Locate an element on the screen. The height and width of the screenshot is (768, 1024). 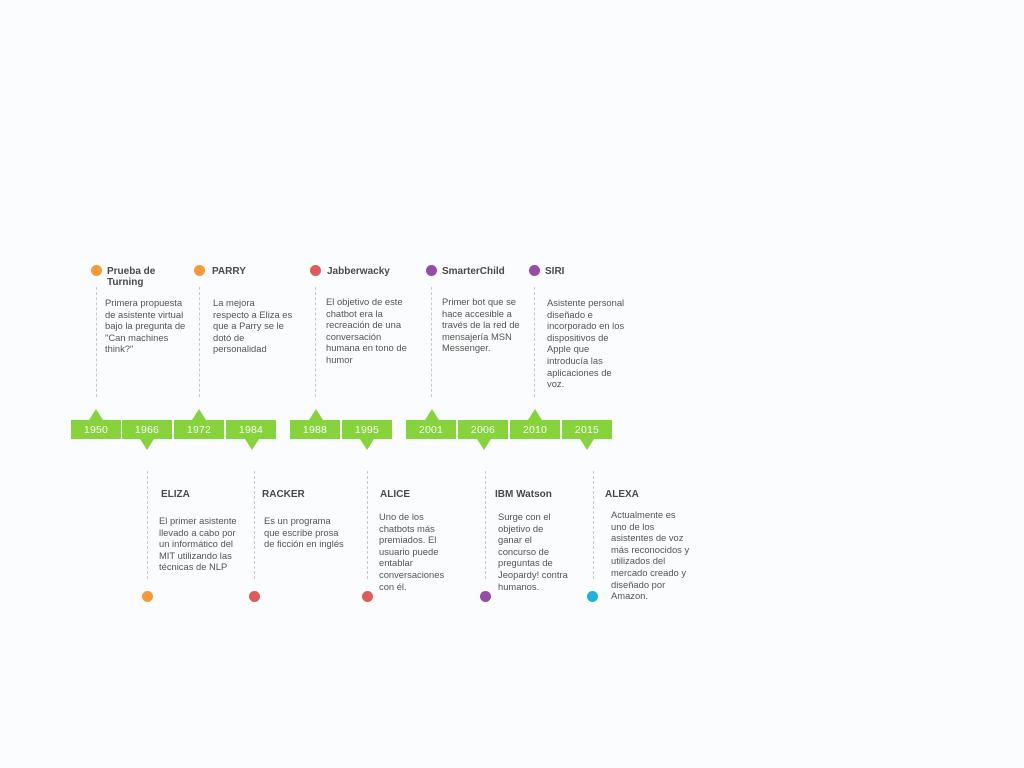
event-title-1950: Prueba de Turning is located at coordinates (131, 277).